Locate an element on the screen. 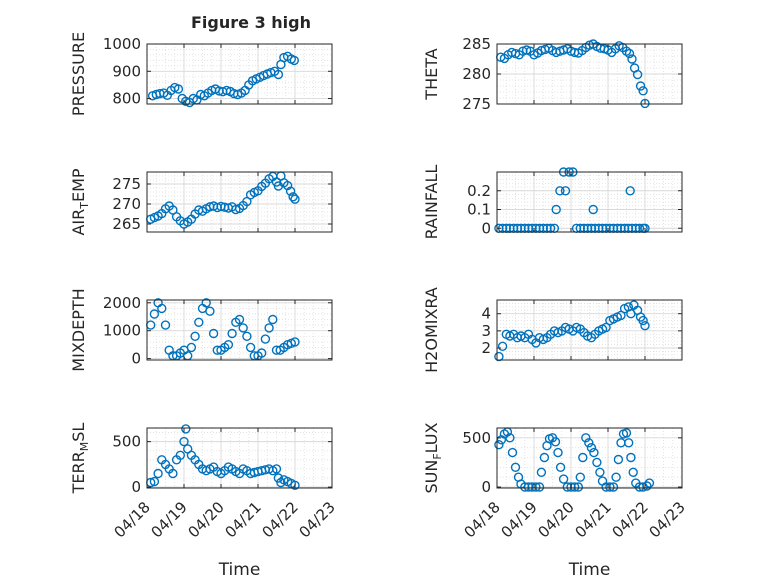 The width and height of the screenshot is (778, 587). y-tick-label: 2 is located at coordinates (486, 348).